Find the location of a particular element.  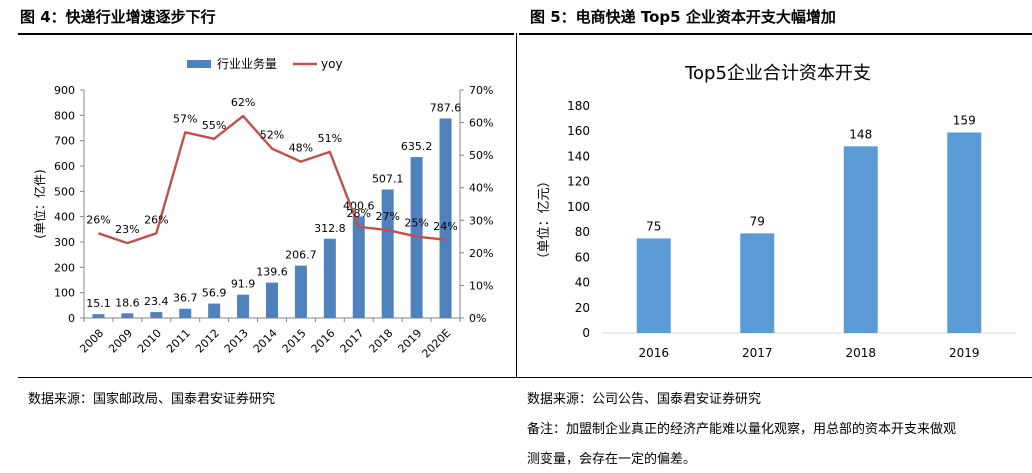

legend-bar-swatch is located at coordinates (199, 64).